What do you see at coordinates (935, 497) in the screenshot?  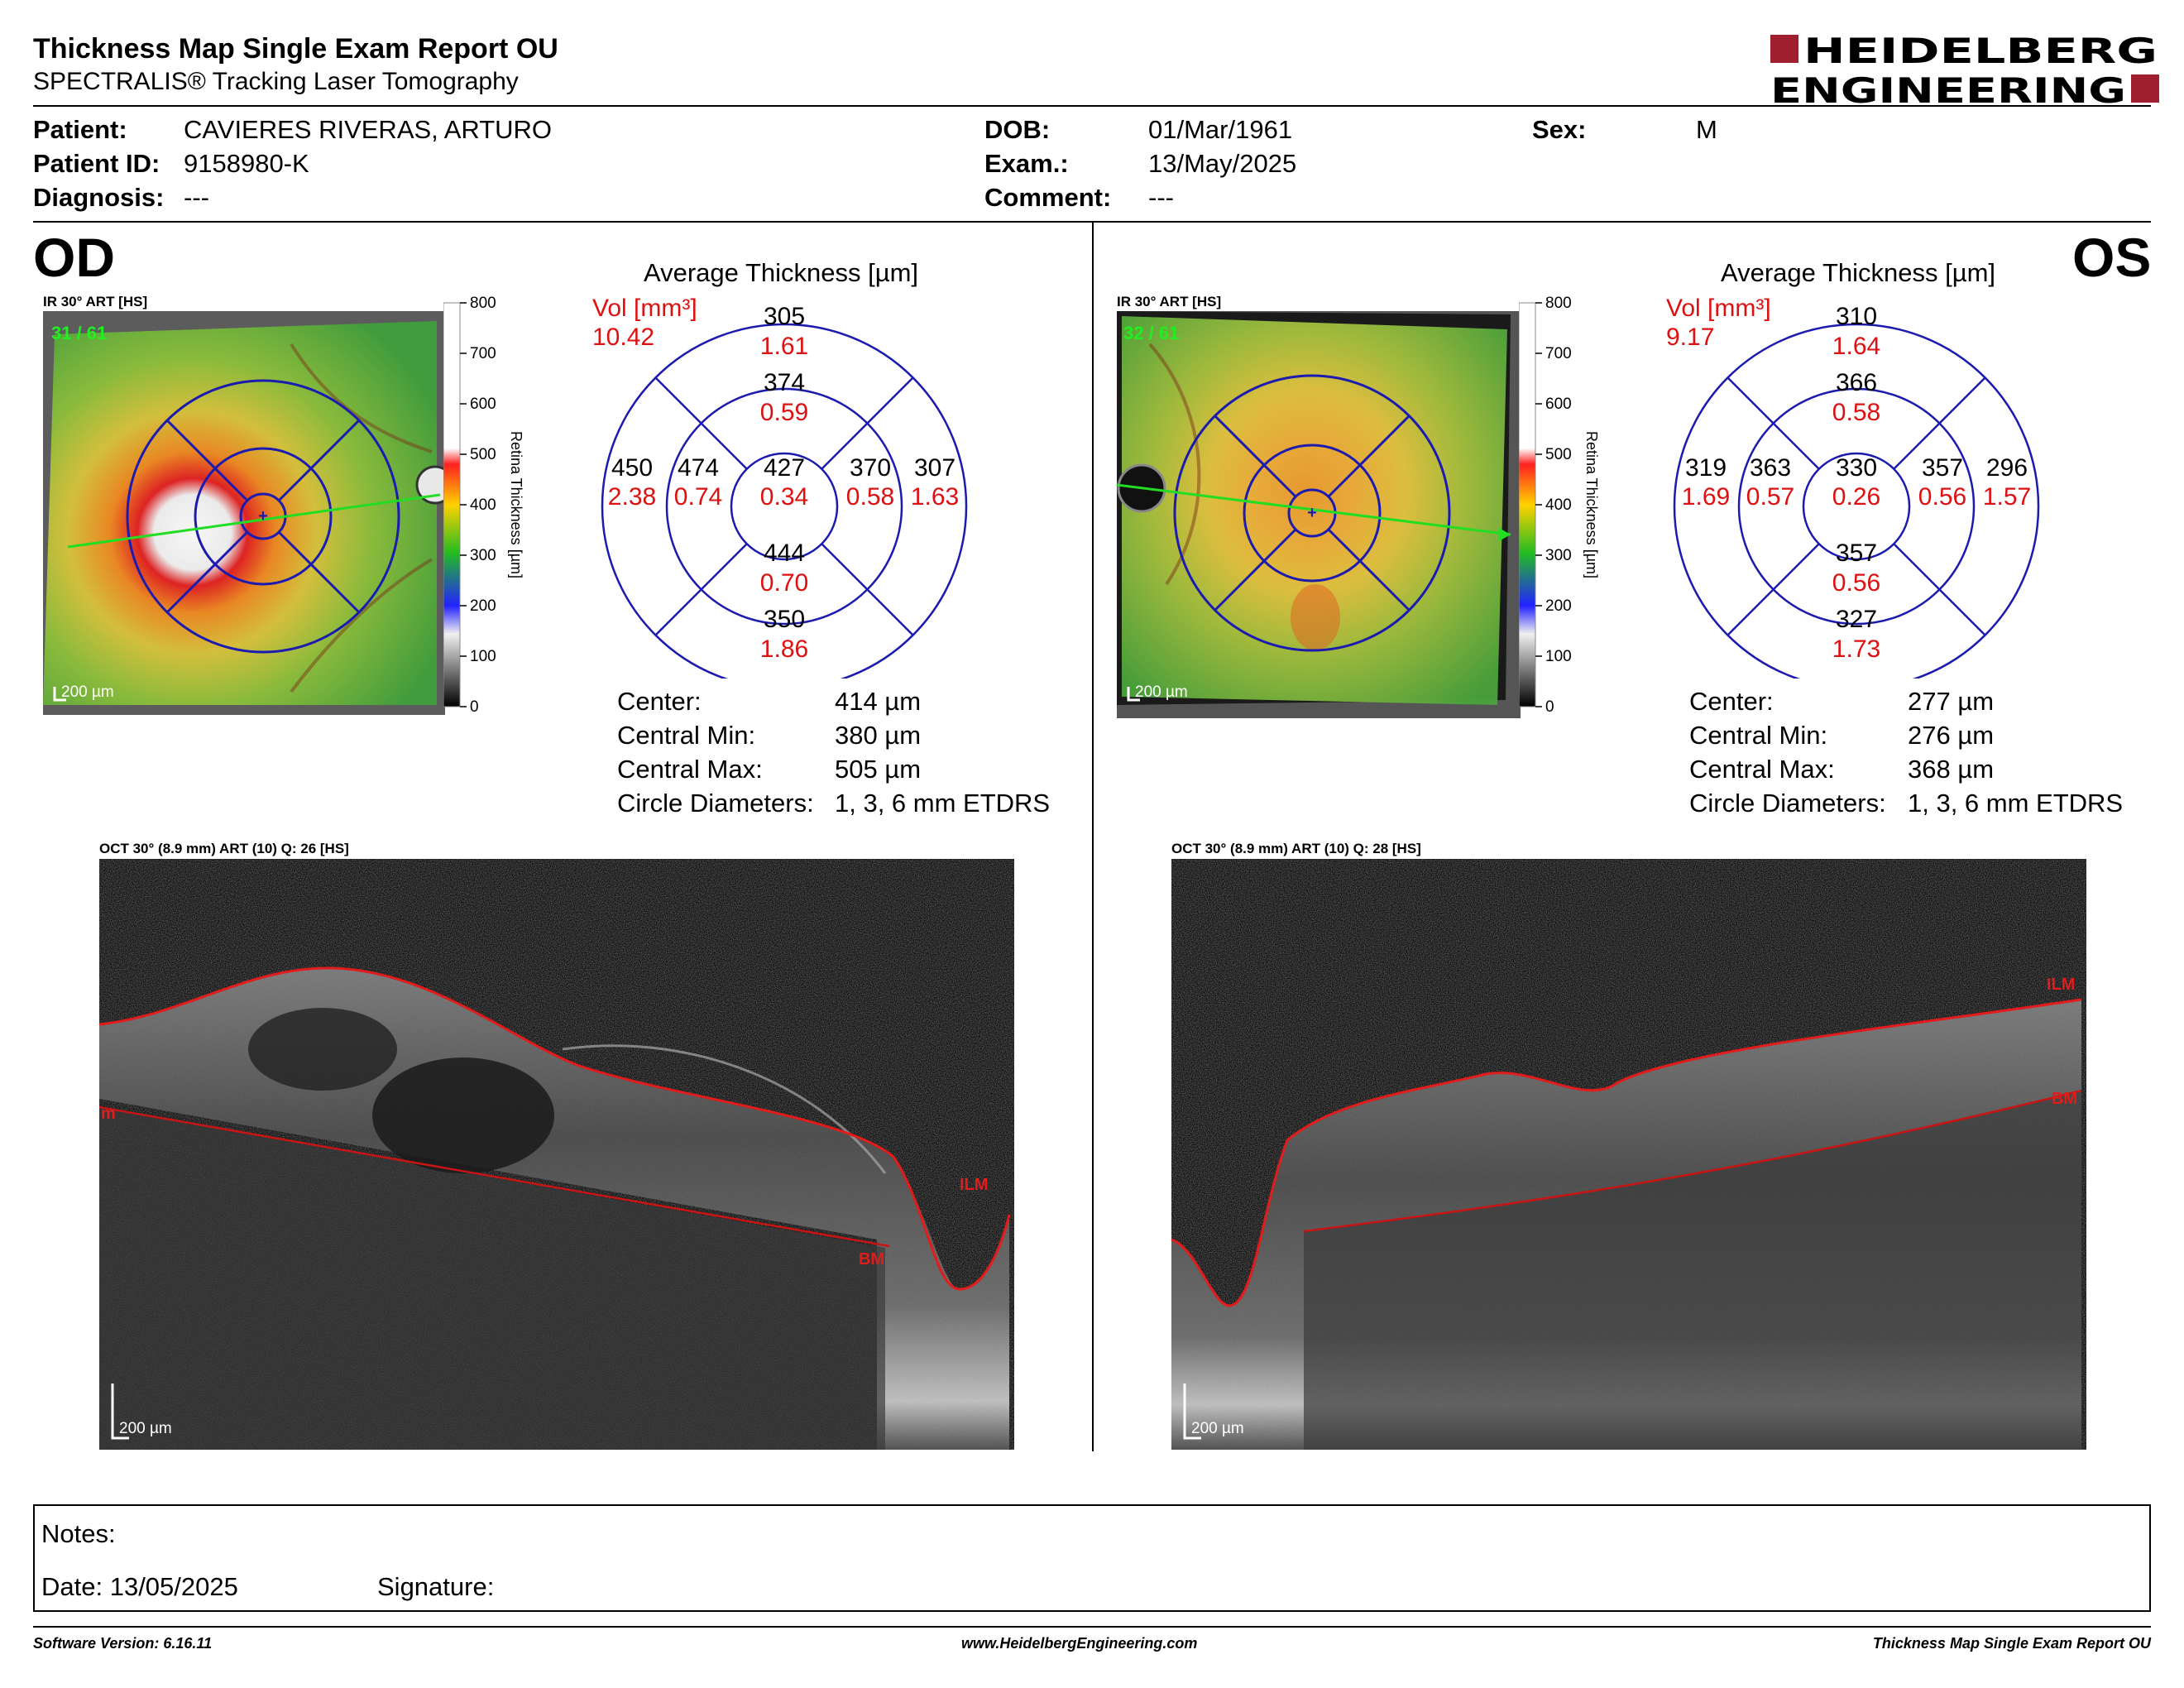 I see `od-nasal-outer-vol: 1.63` at bounding box center [935, 497].